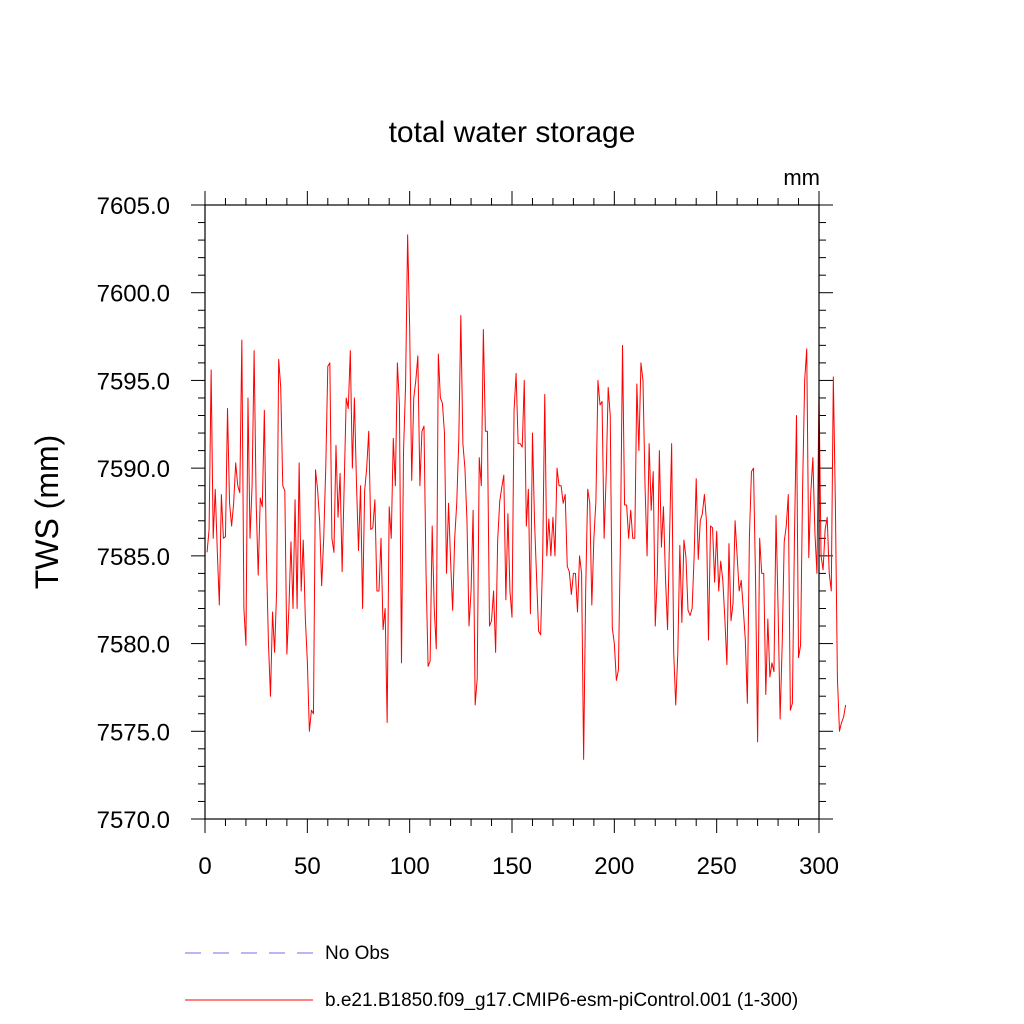  What do you see at coordinates (801, 177) in the screenshot?
I see `units-label: mm` at bounding box center [801, 177].